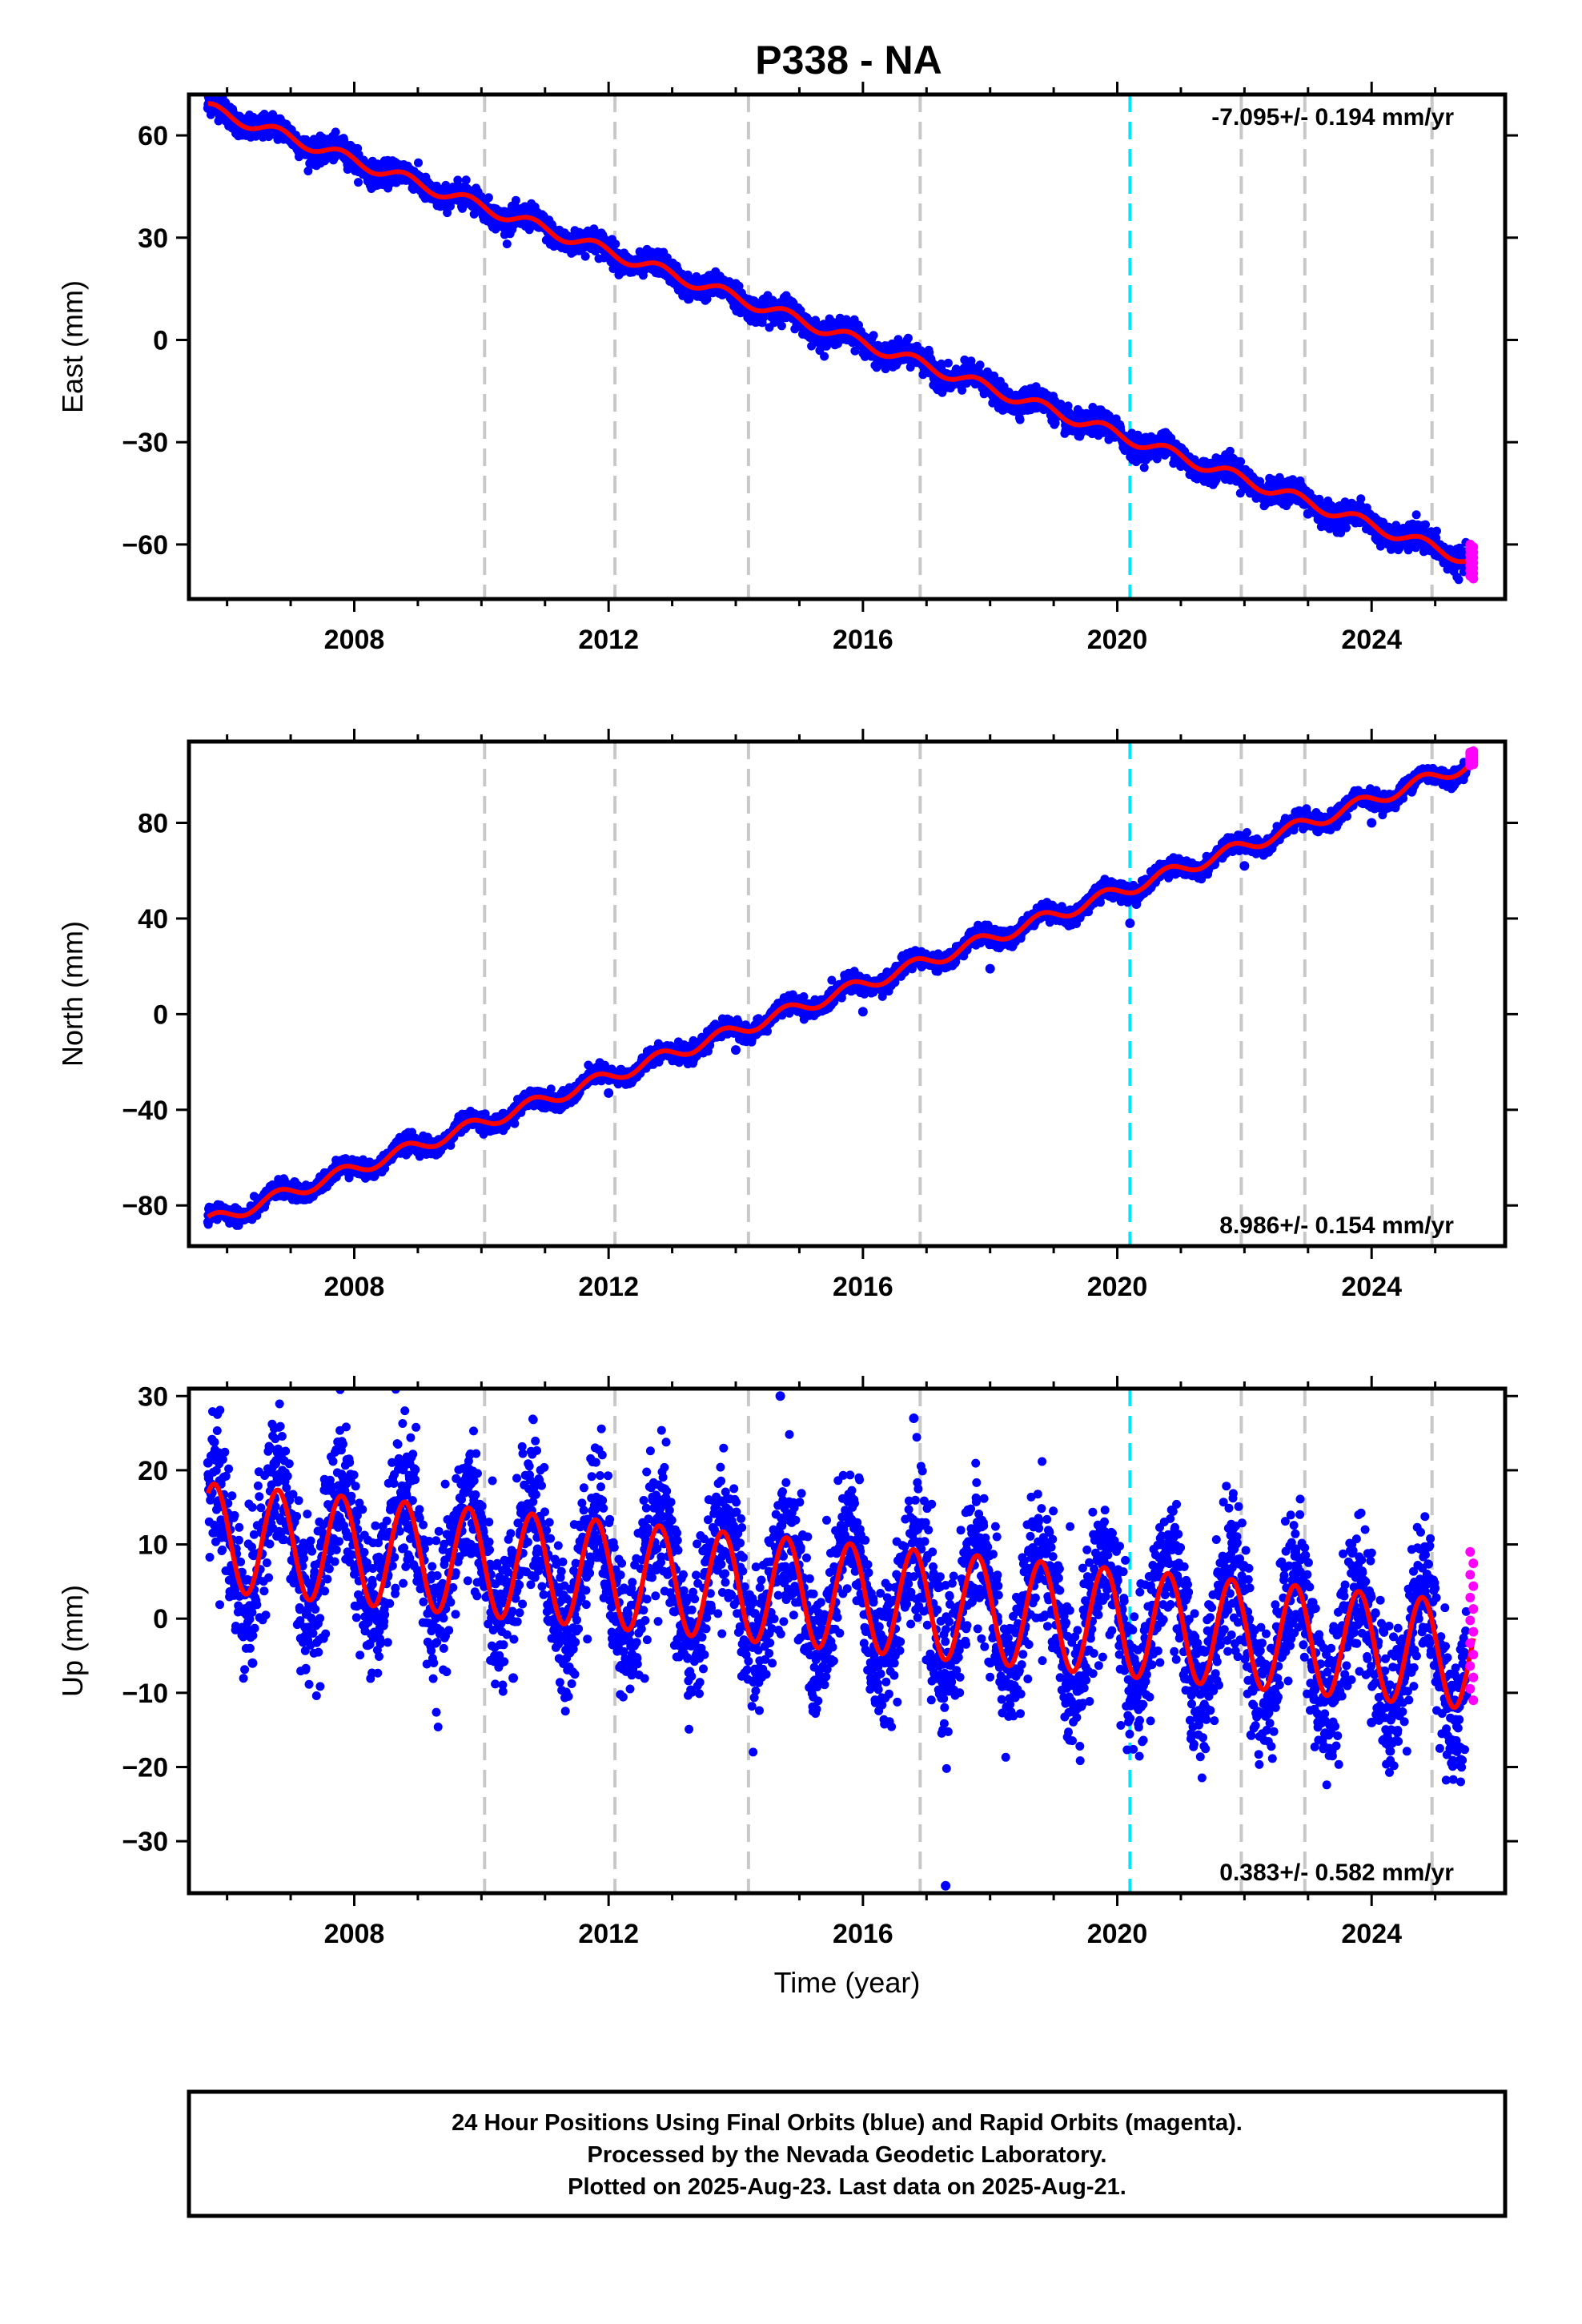 The height and width of the screenshot is (2324, 1582). I want to click on y-tick-label: 60, so click(153, 136).